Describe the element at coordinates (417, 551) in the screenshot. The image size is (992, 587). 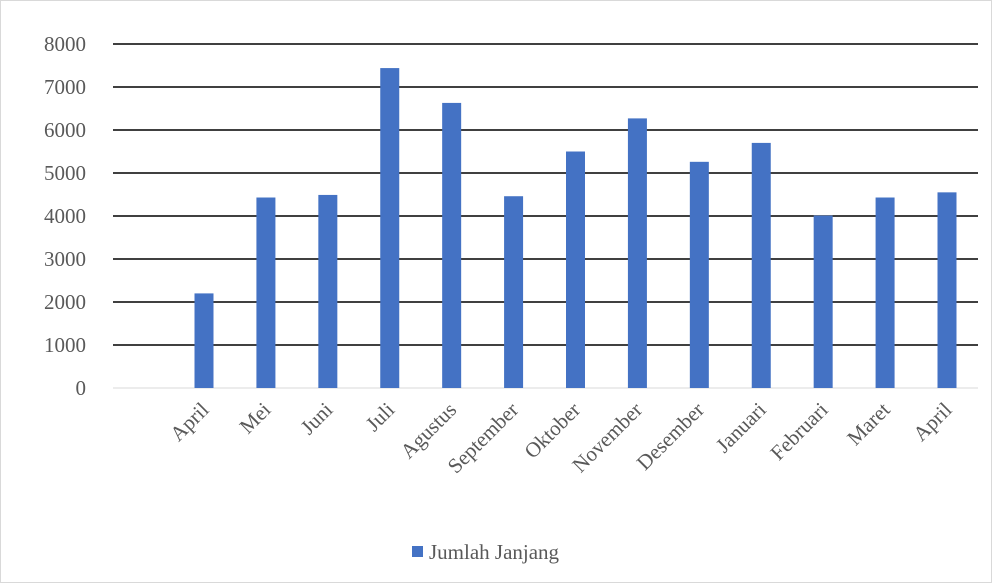
I see `legend-swatch-jumlah-janjang` at that location.